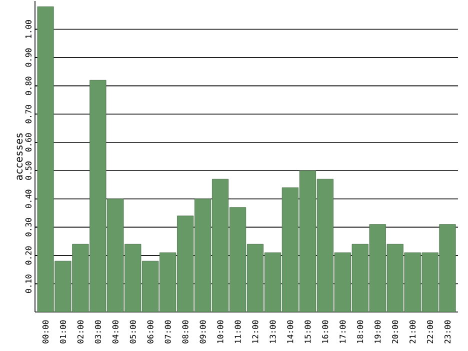 Image resolution: width=468 pixels, height=351 pixels. I want to click on x-tick-label: 17:00, so click(343, 331).